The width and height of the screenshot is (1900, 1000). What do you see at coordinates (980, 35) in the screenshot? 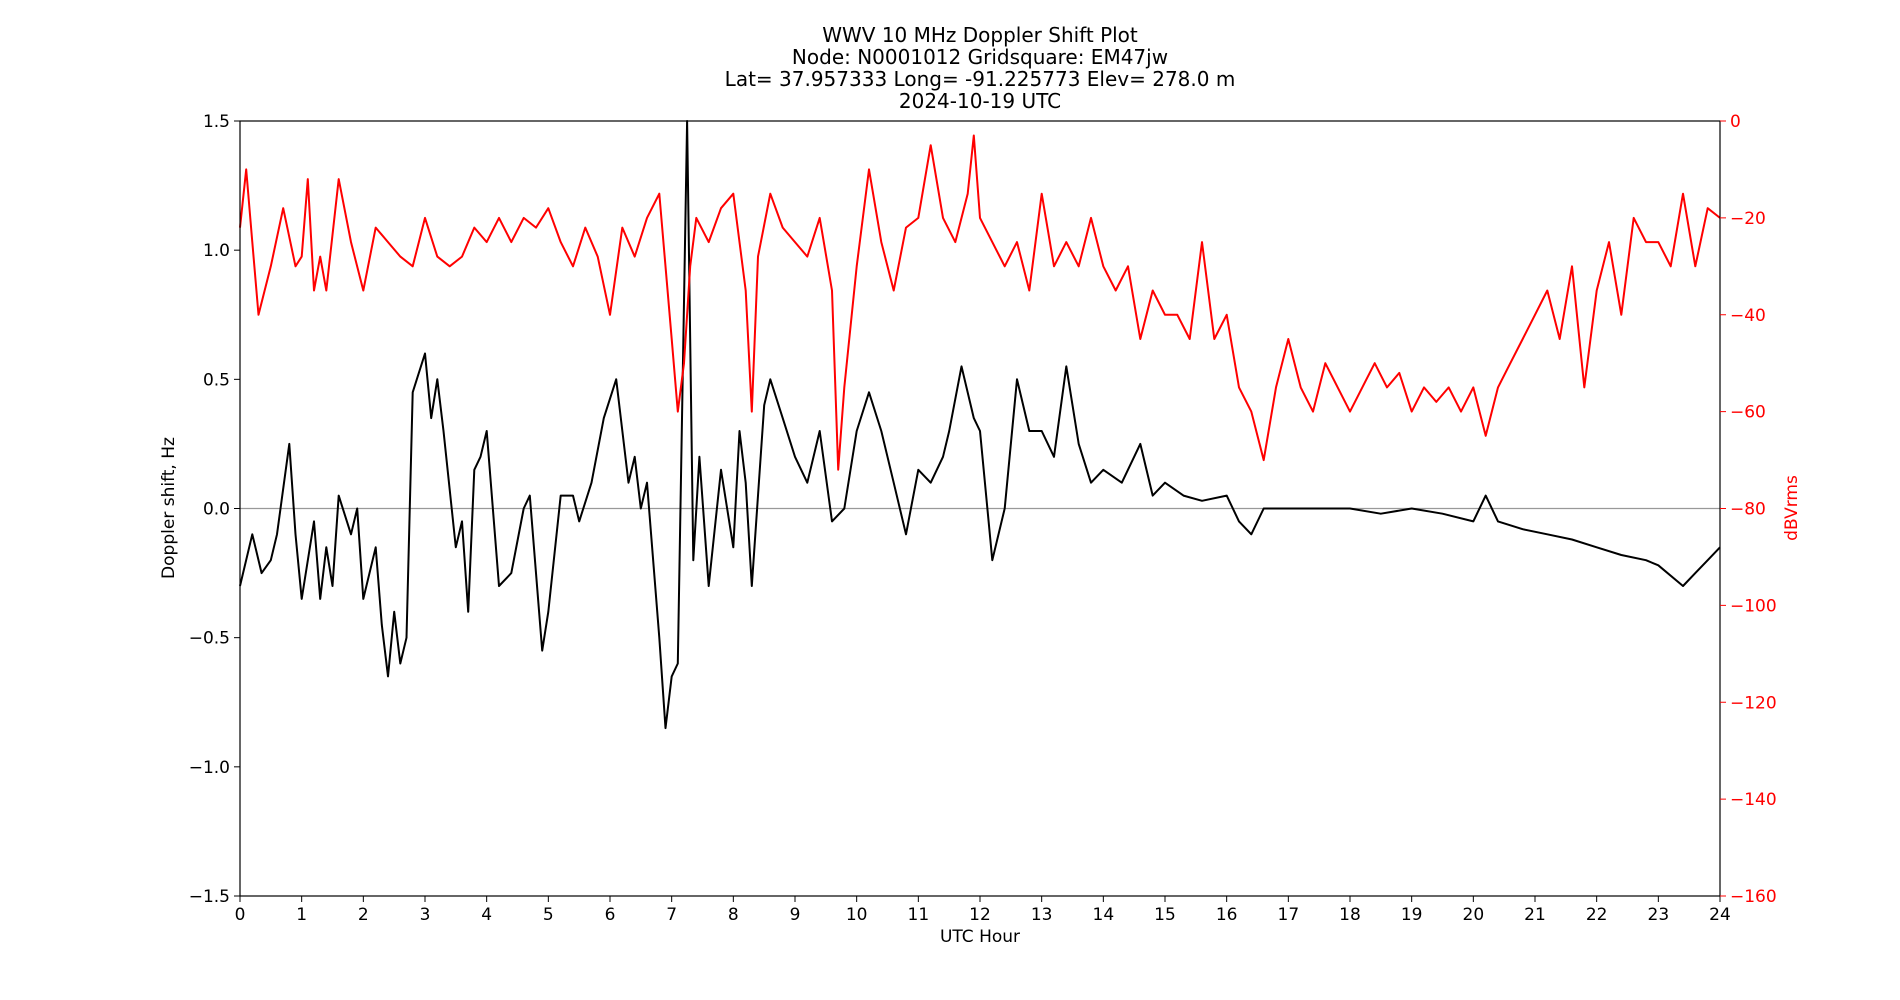
I see `title-line-1: WWV 10 MHz Doppler Shift Plot` at bounding box center [980, 35].